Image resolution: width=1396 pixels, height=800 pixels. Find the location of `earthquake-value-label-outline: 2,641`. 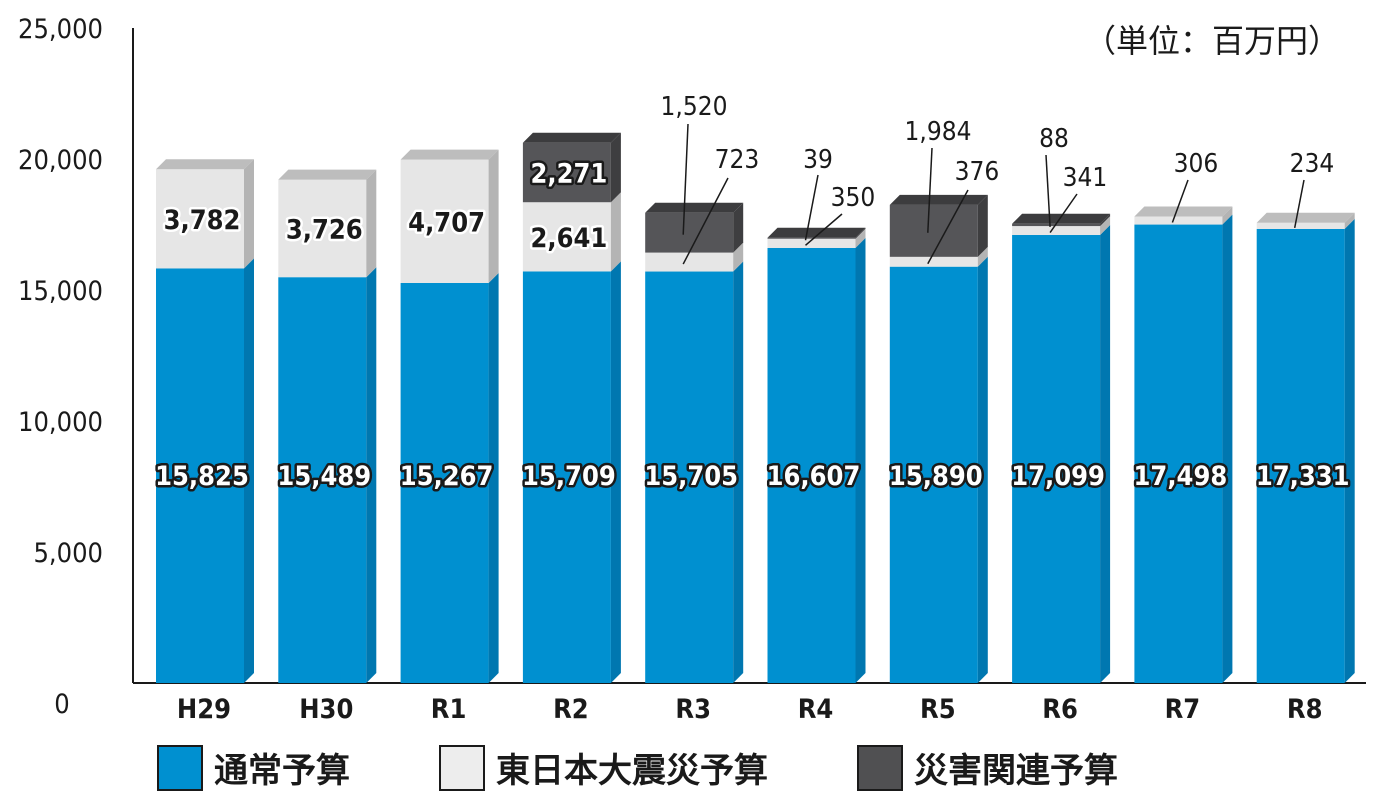

earthquake-value-label-outline: 2,641 is located at coordinates (568, 238).